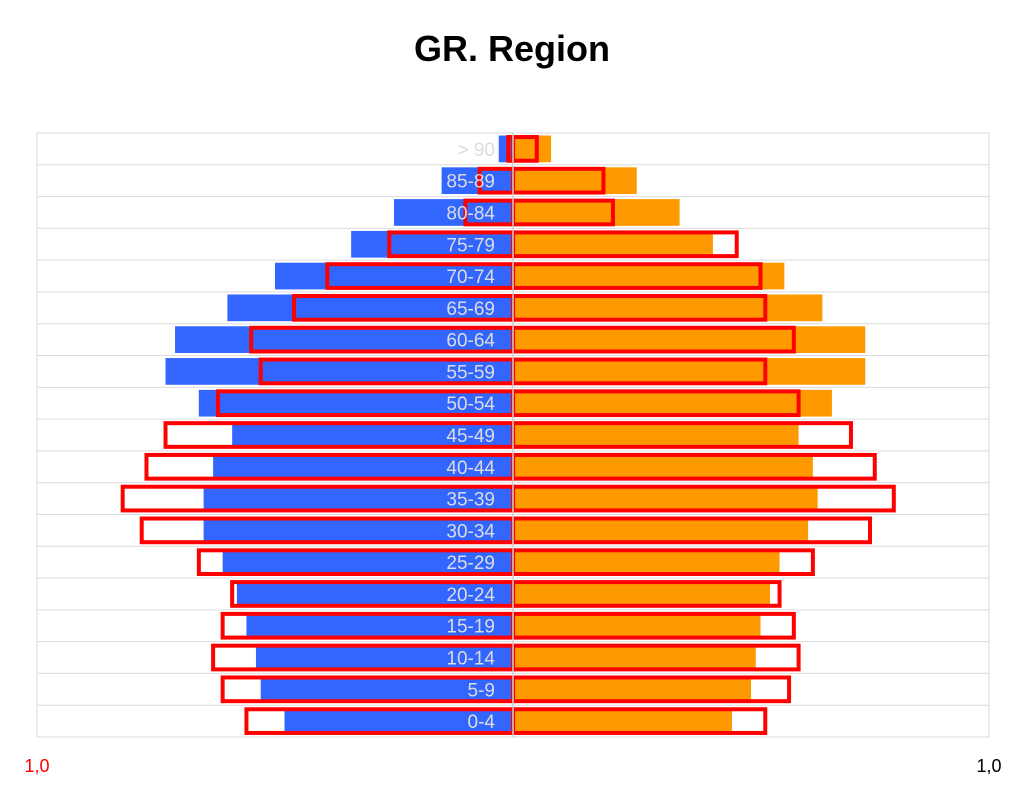 The height and width of the screenshot is (800, 1024). I want to click on category-label: 5-9, so click(481, 690).